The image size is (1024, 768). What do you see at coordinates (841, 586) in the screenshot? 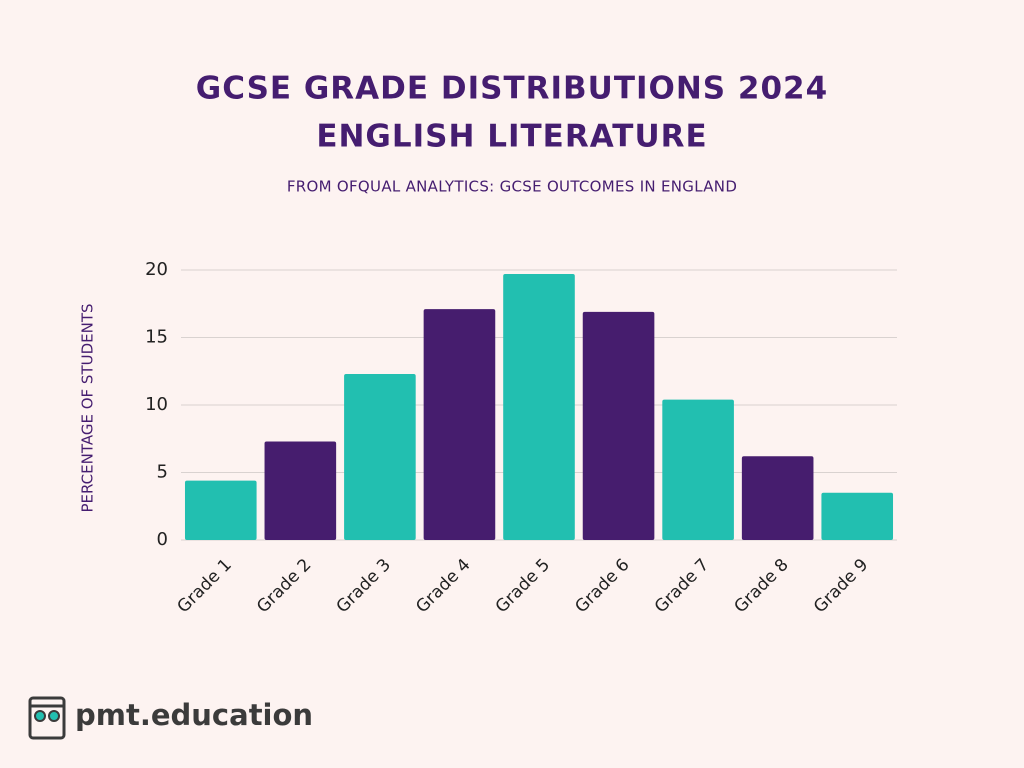
I see `x-tick-label: Grade 9` at bounding box center [841, 586].